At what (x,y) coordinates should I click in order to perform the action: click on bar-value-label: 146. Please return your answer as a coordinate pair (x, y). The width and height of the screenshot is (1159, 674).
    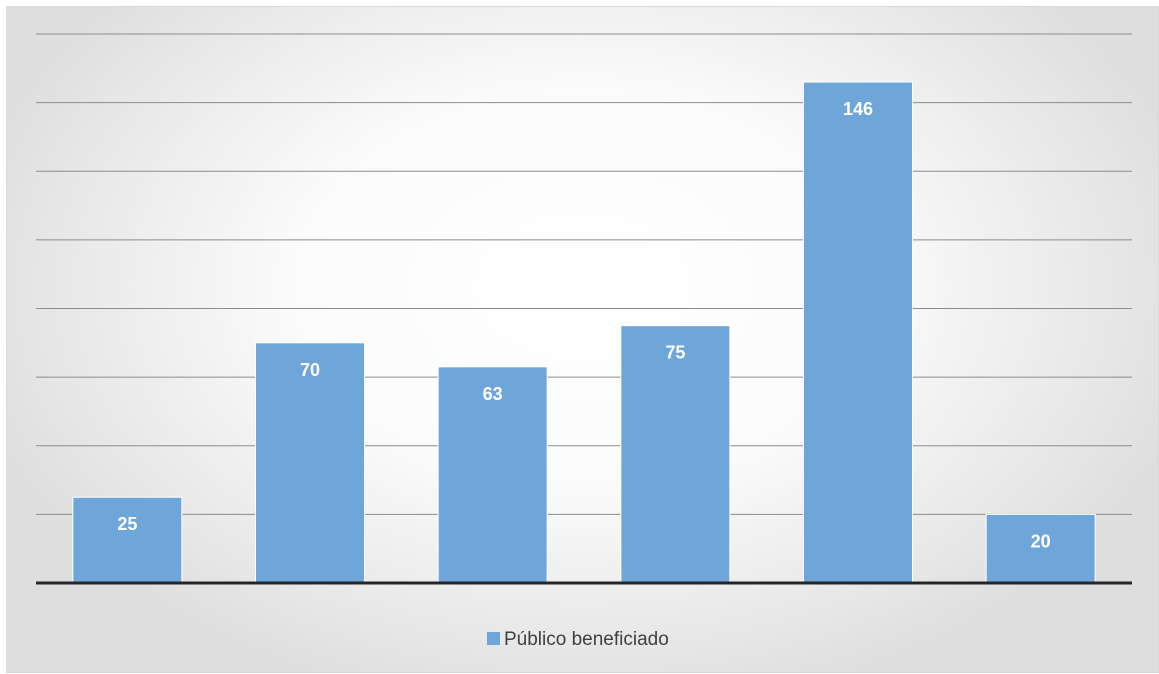
    Looking at the image, I should click on (858, 109).